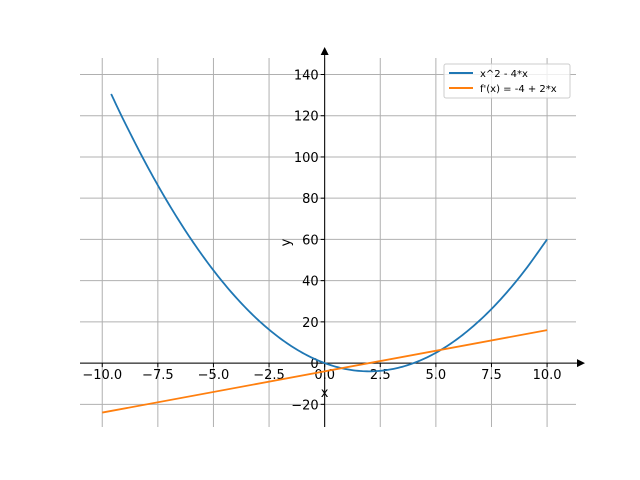 The image size is (640, 480). I want to click on x-tick-label: −10.0, so click(102, 375).